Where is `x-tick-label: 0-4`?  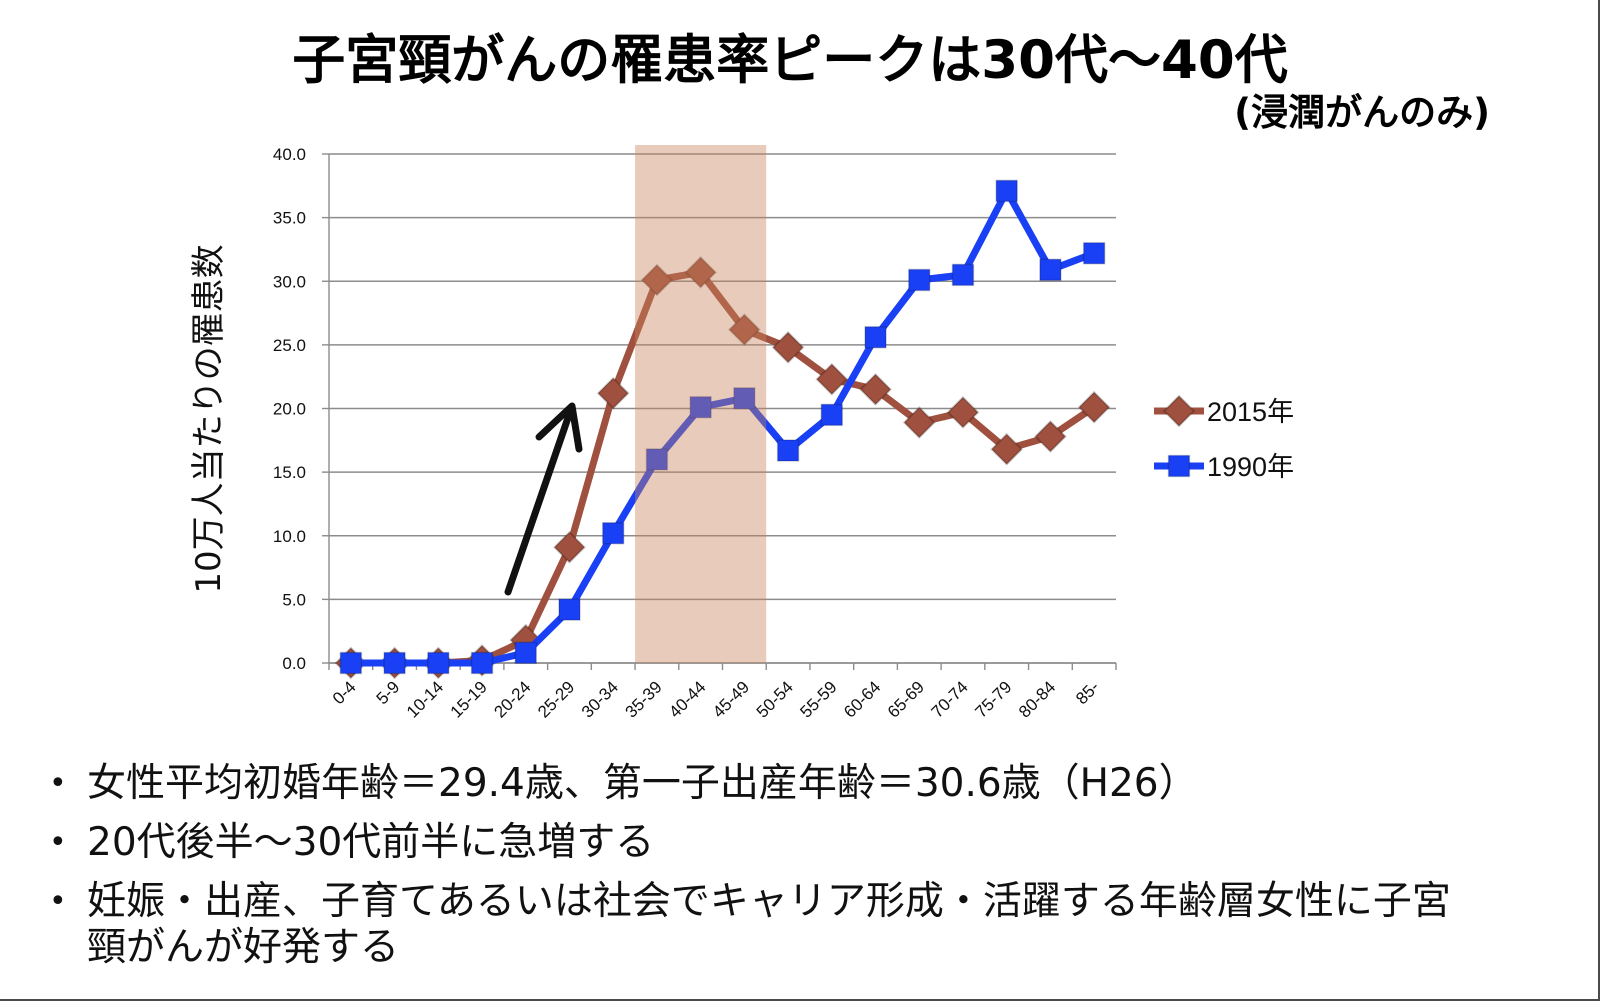 x-tick-label: 0-4 is located at coordinates (344, 692).